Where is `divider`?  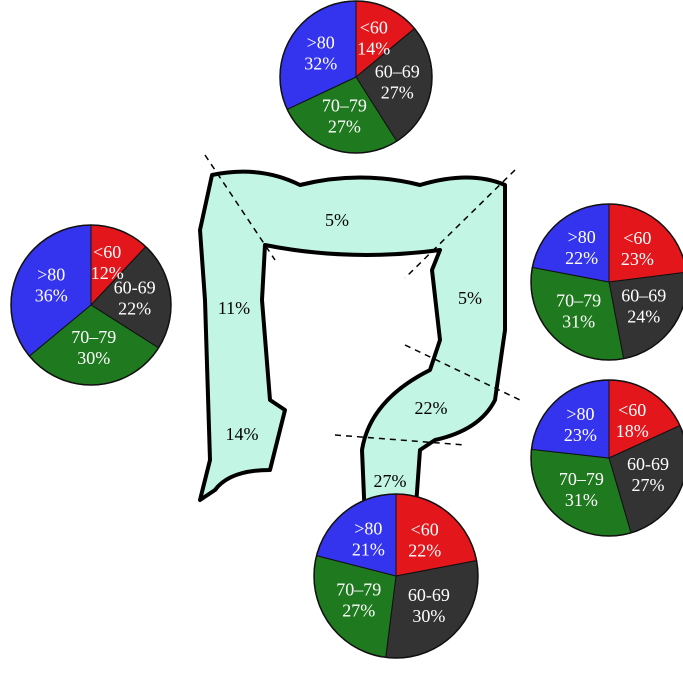
divider is located at coordinates (460, 224).